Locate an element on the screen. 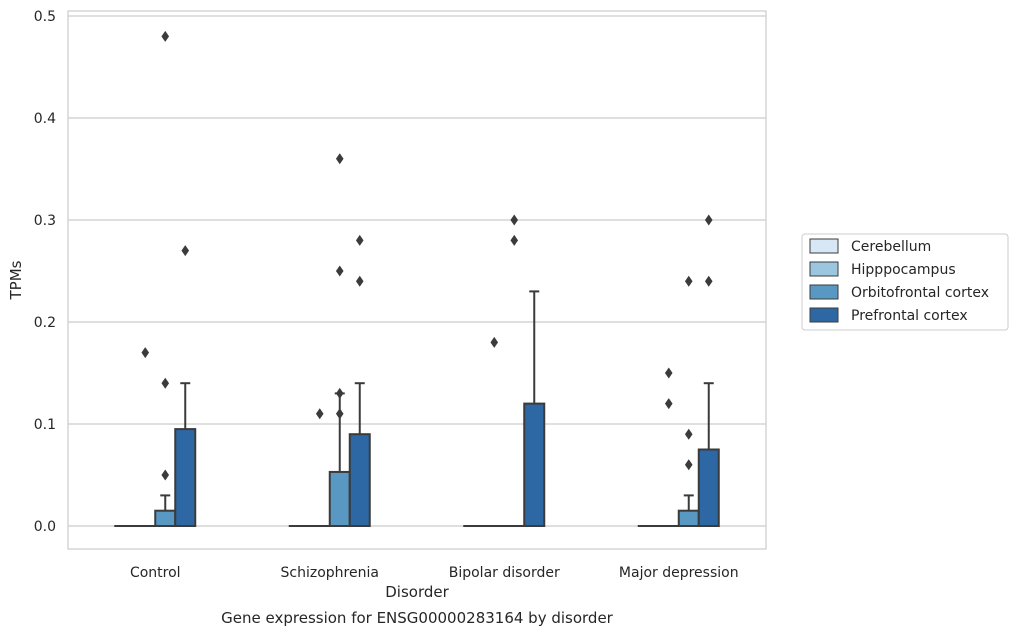 The image size is (1018, 636). y-tick-label: 0.3 is located at coordinates (45, 221).